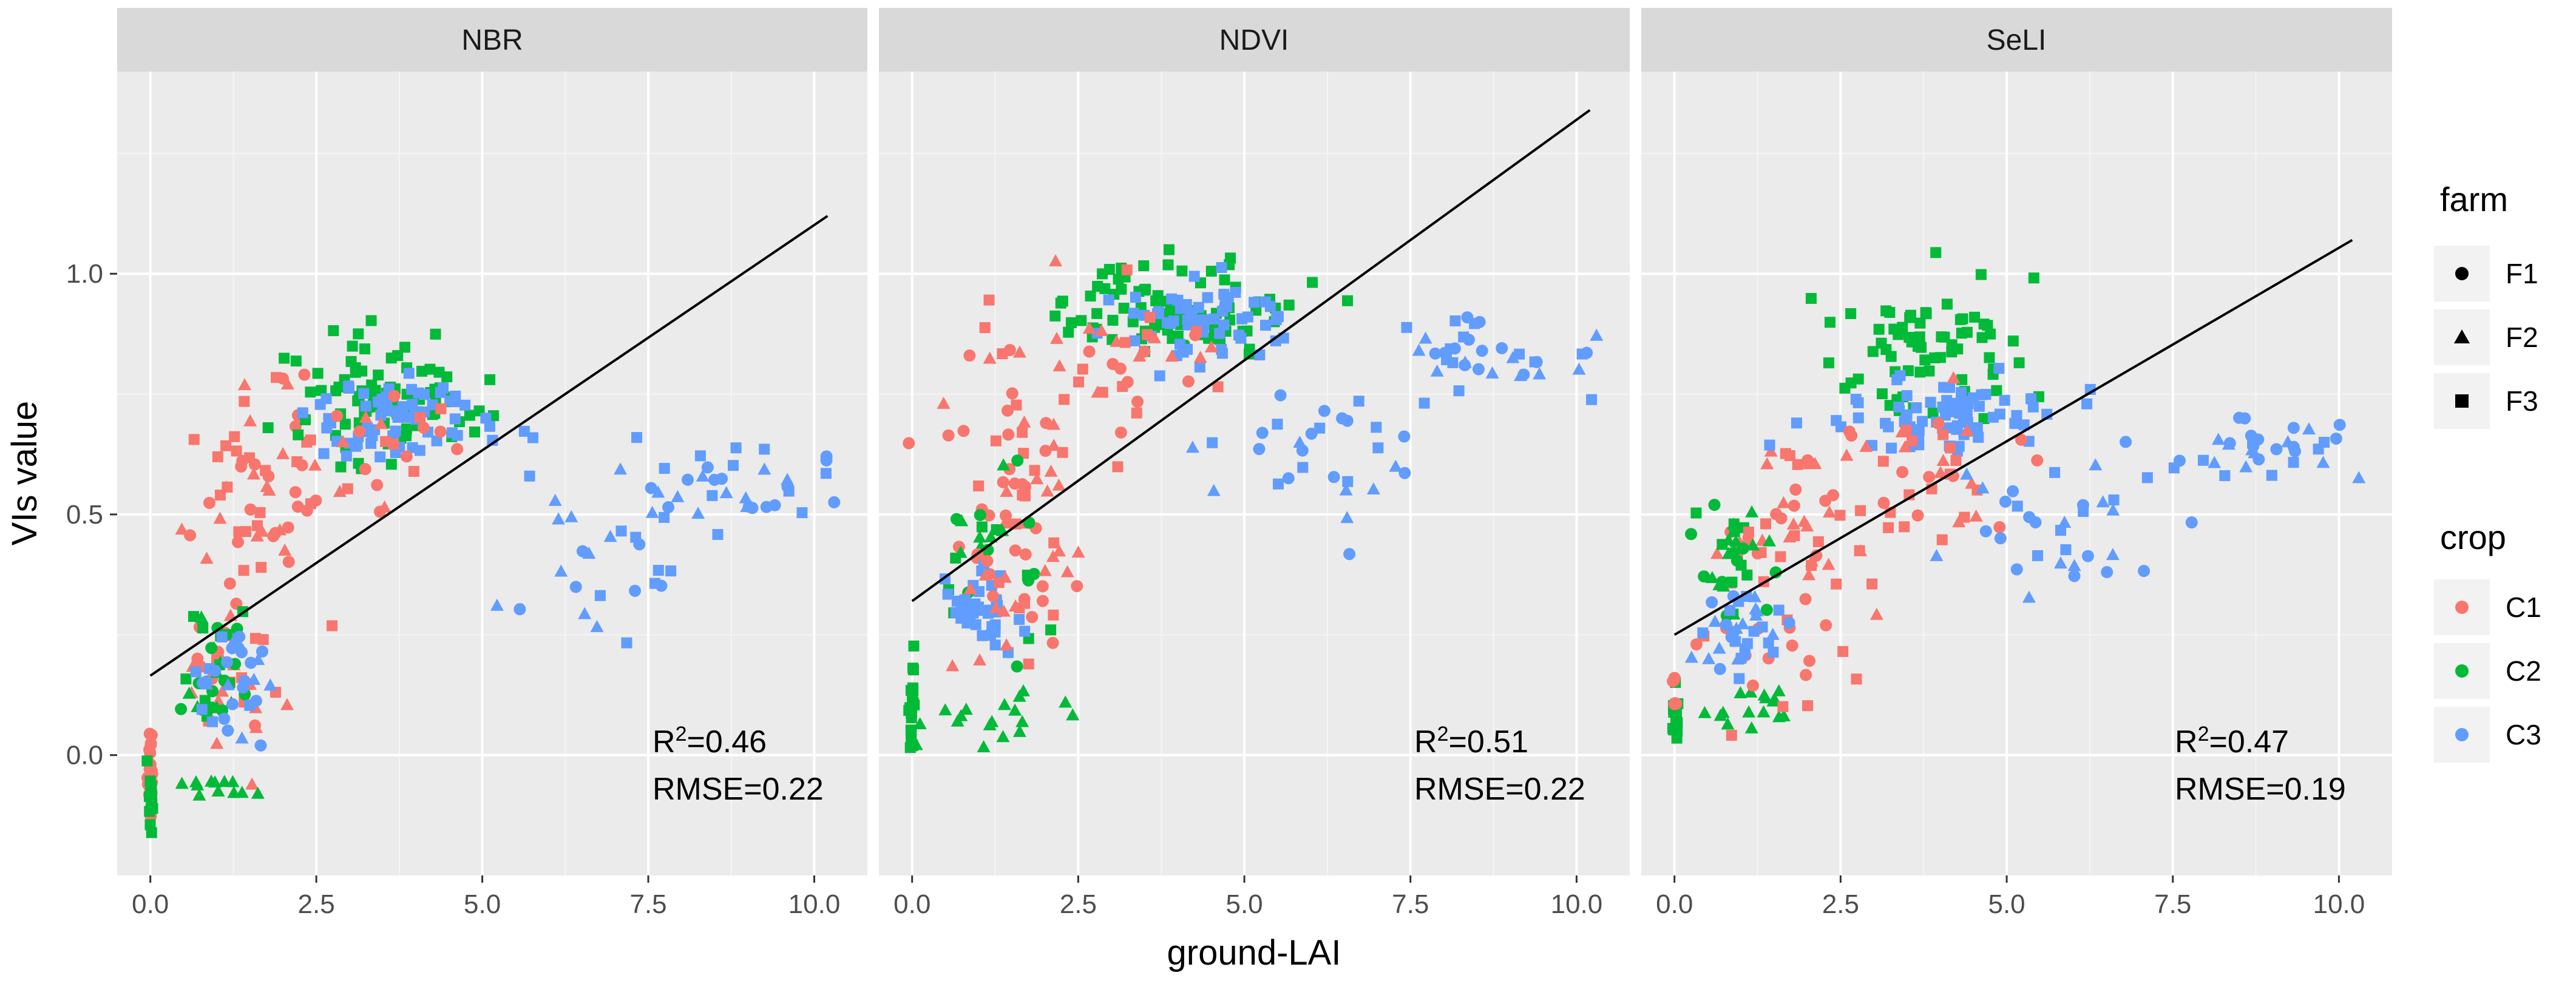 This screenshot has width=2576, height=981. What do you see at coordinates (1471, 741) in the screenshot?
I see `r2-label-ndvi: R2=0.51` at bounding box center [1471, 741].